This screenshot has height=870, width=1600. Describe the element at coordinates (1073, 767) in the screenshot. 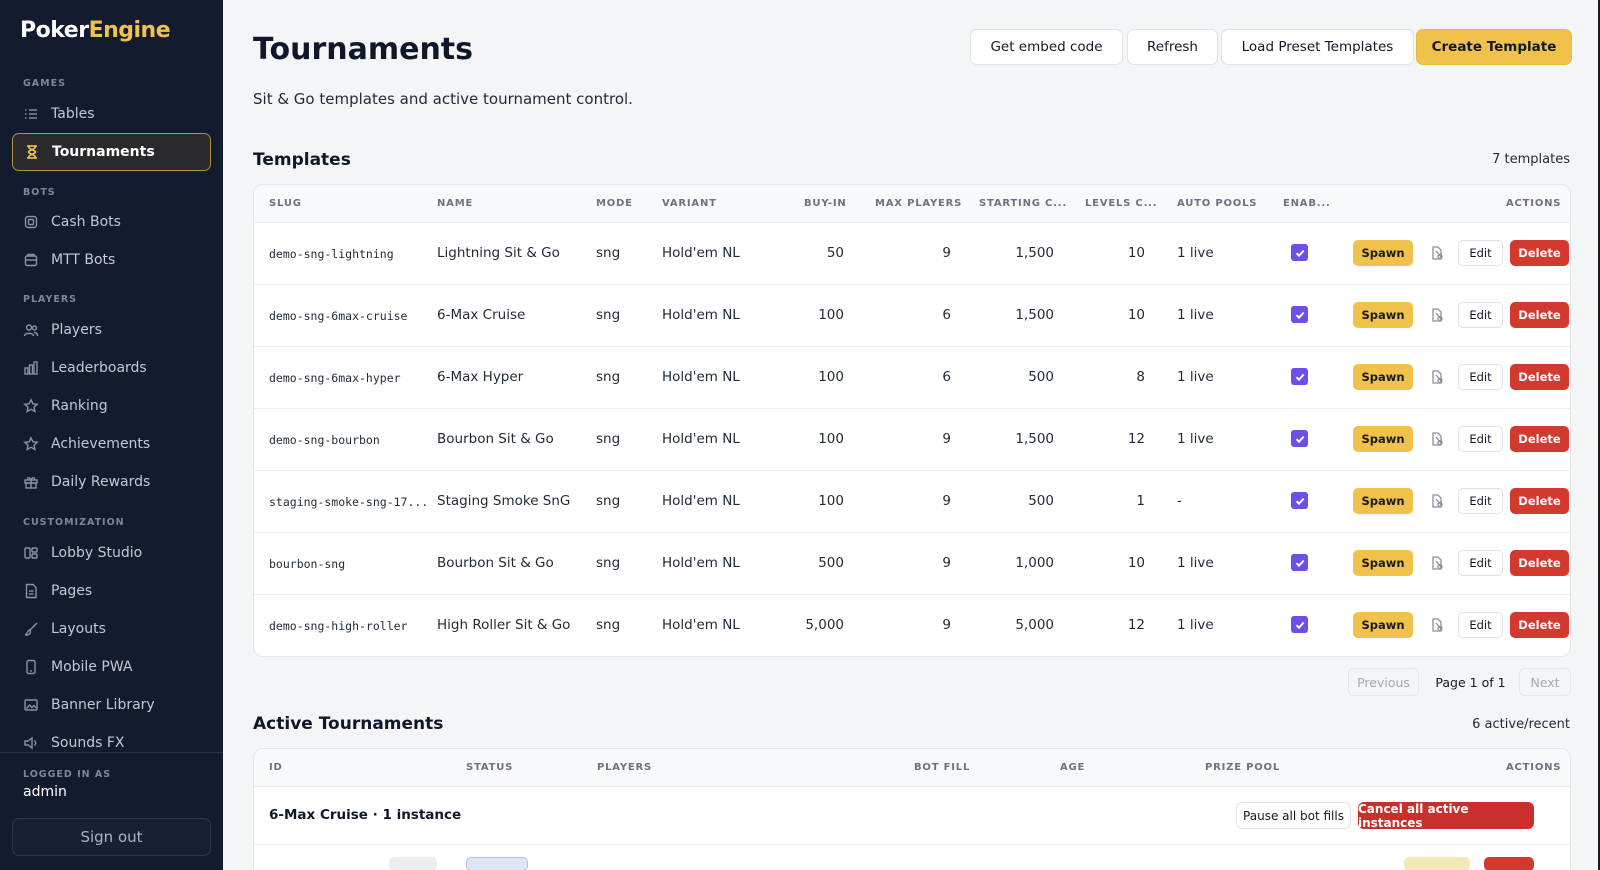

I see `col-age: AGE` at that location.